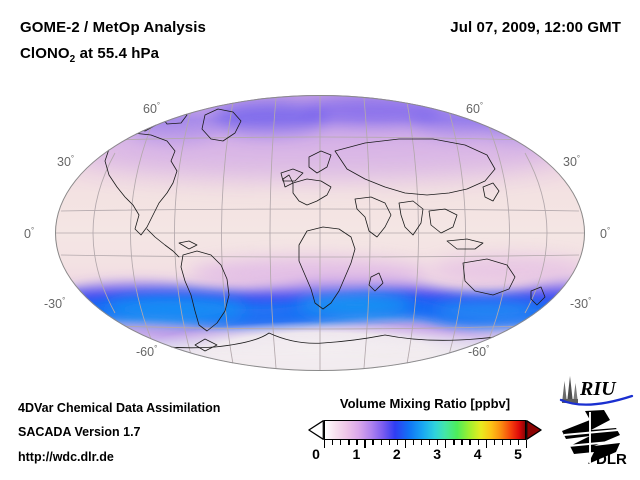  Describe the element at coordinates (475, 109) in the screenshot. I see `lat-label-right-60: 60°` at that location.